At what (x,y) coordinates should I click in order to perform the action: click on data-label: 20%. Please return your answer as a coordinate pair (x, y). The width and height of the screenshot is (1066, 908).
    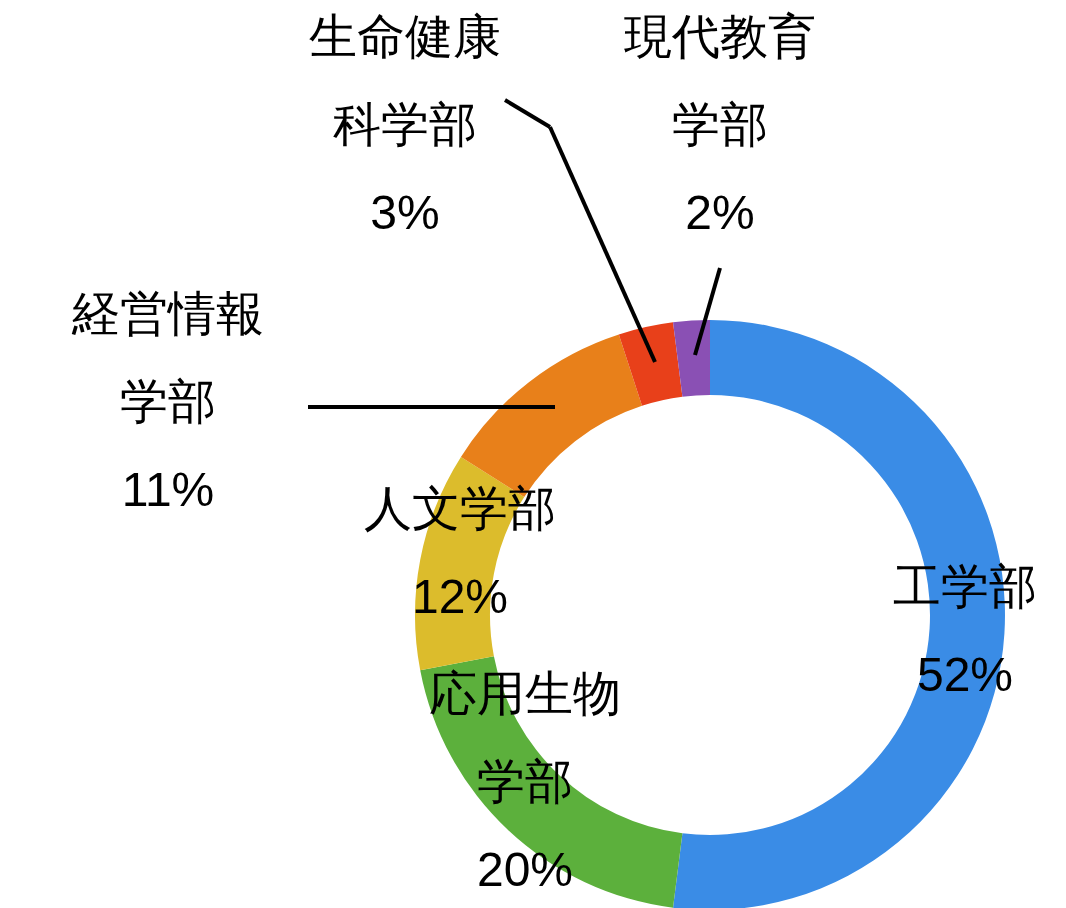
    Looking at the image, I should click on (525, 869).